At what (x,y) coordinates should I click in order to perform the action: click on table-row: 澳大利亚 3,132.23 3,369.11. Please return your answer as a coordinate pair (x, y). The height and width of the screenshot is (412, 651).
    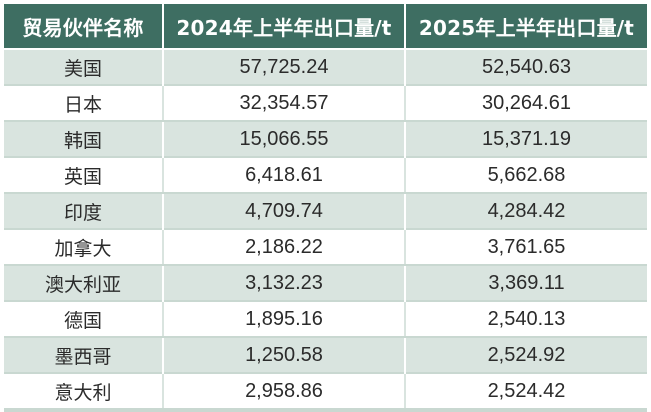
    Looking at the image, I should click on (325, 282).